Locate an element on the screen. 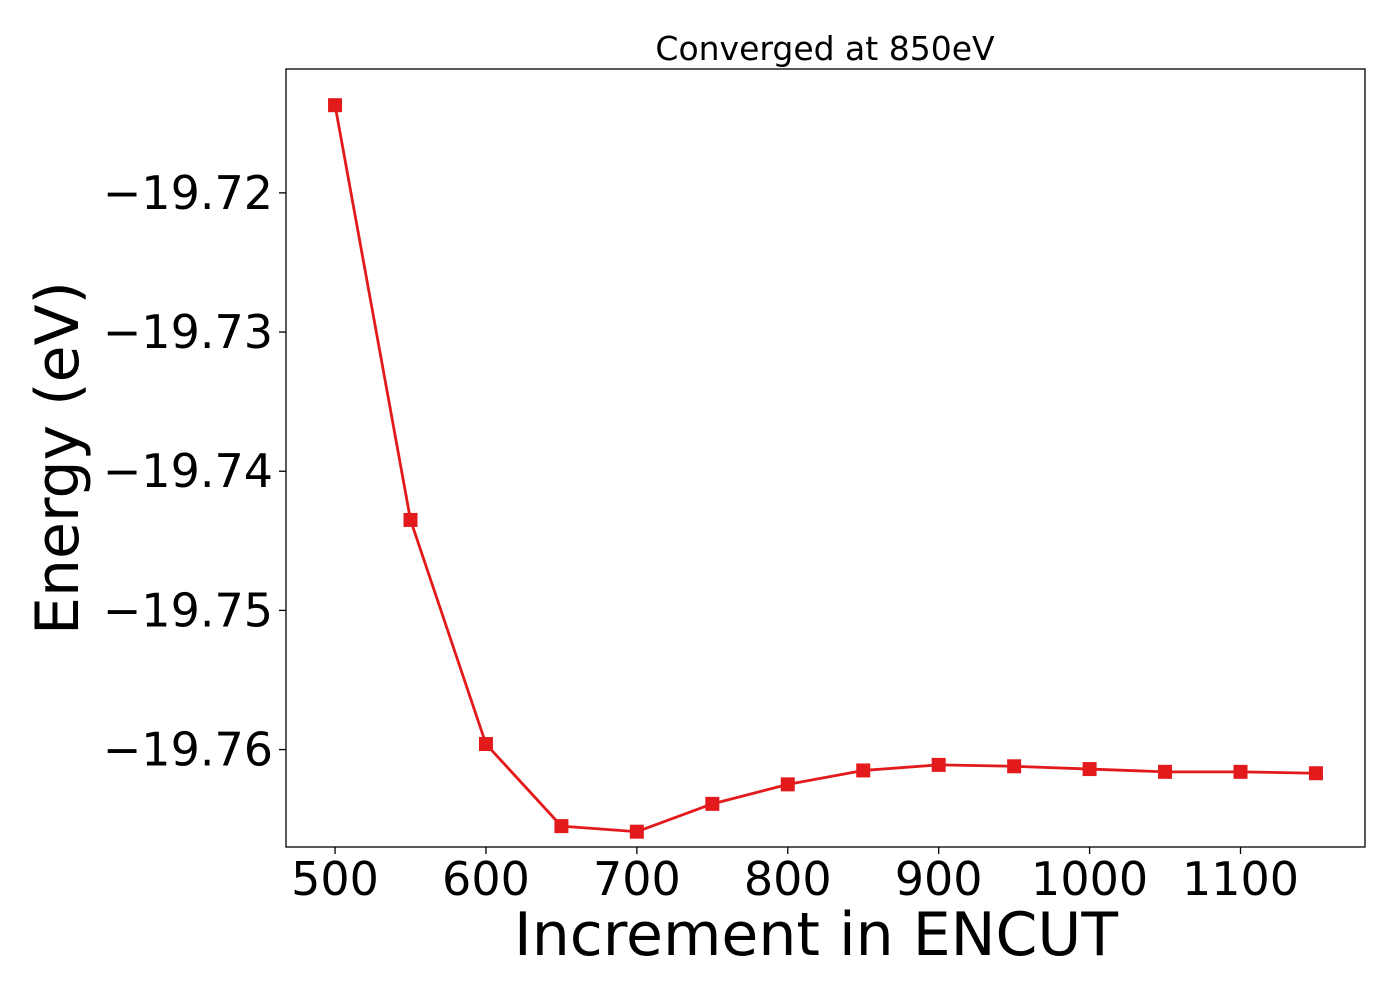  x-axis: 500 600 700 800 900 1000 1100 is located at coordinates (795, 876).